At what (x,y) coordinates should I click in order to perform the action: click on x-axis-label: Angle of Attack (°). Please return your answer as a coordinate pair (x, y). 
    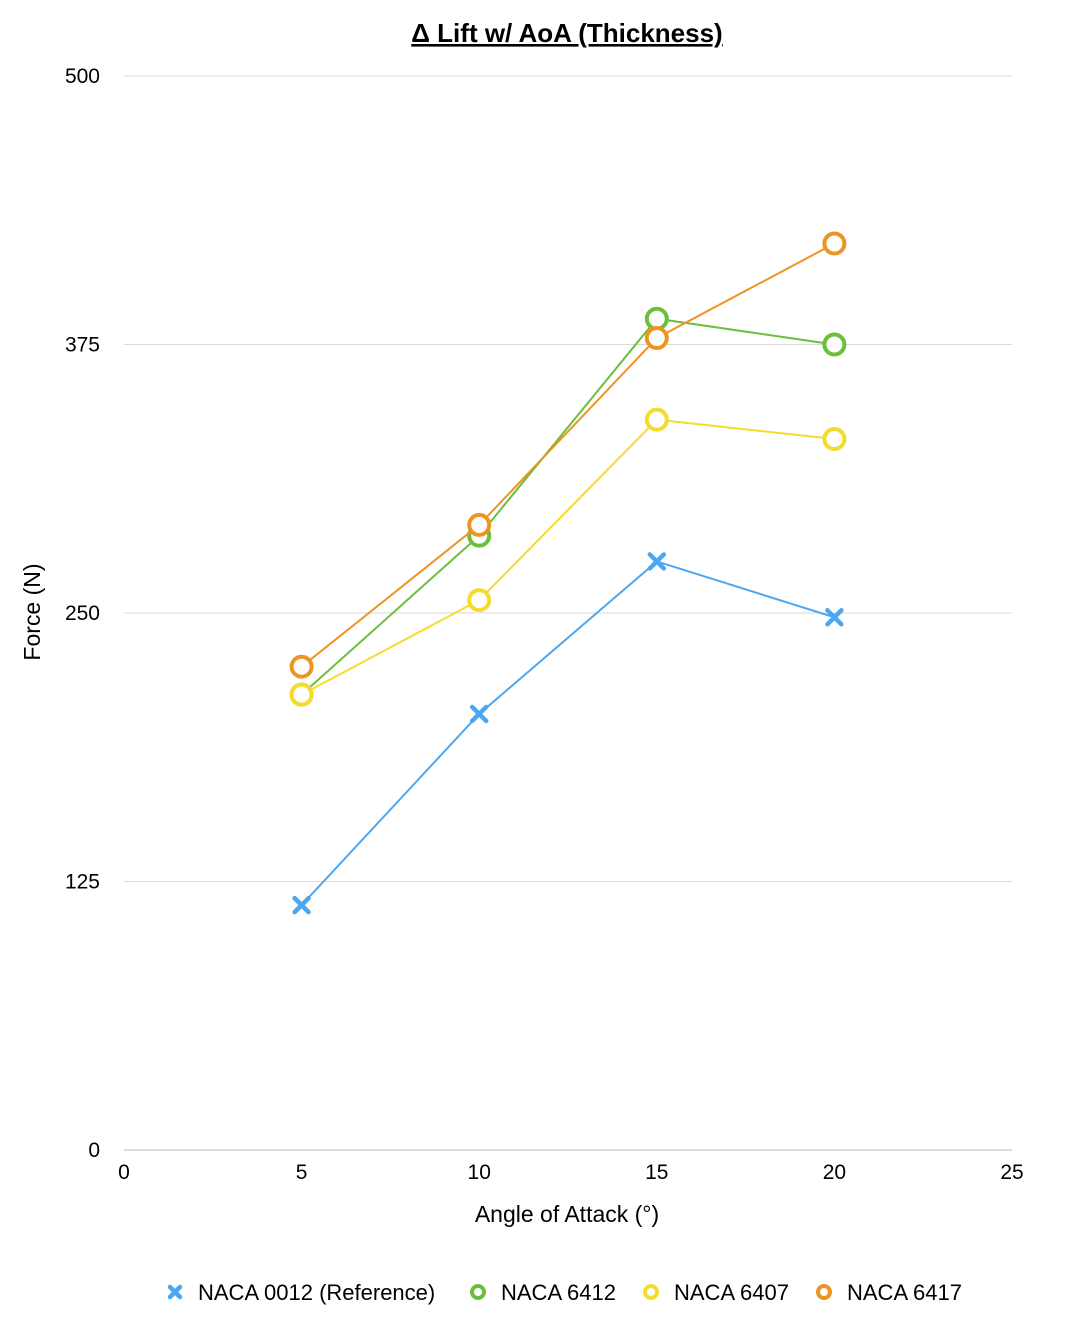
    Looking at the image, I should click on (567, 1214).